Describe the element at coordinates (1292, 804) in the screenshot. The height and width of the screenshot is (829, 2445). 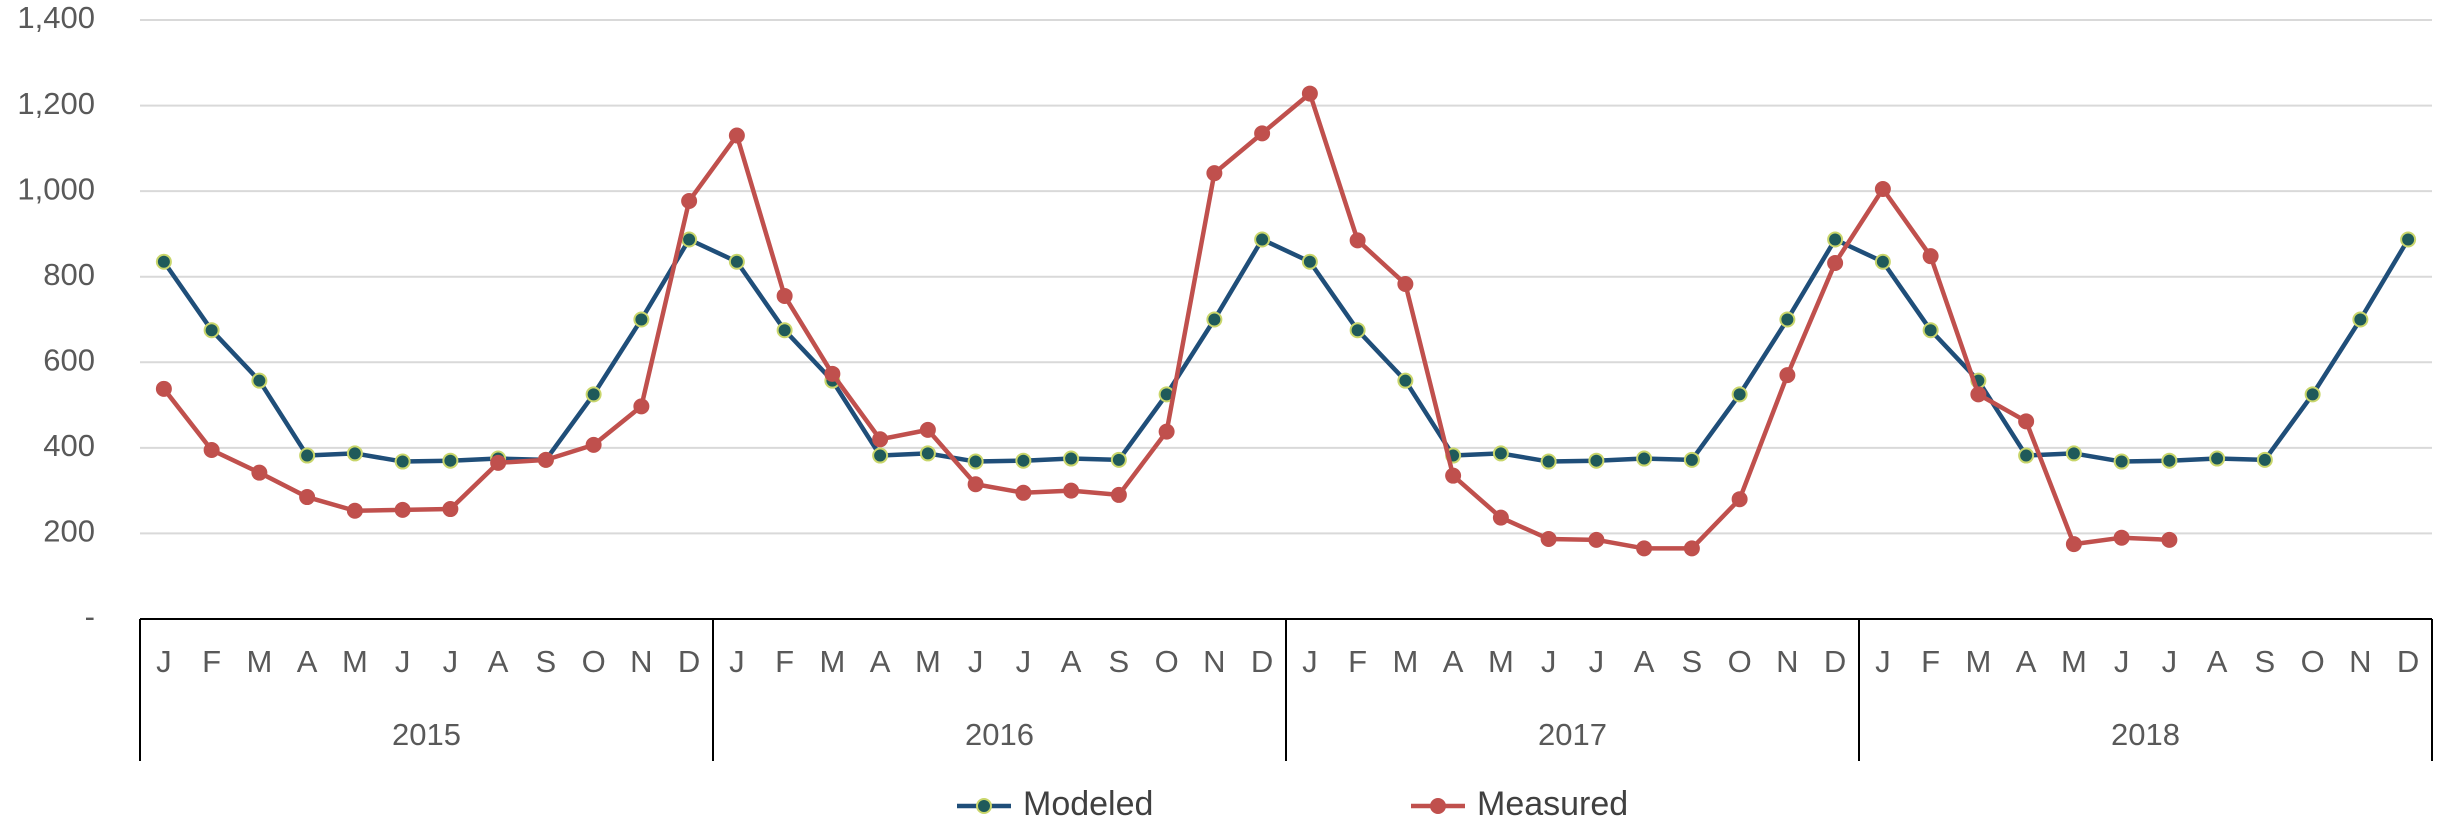
I see `legend: Modeled Measured` at that location.